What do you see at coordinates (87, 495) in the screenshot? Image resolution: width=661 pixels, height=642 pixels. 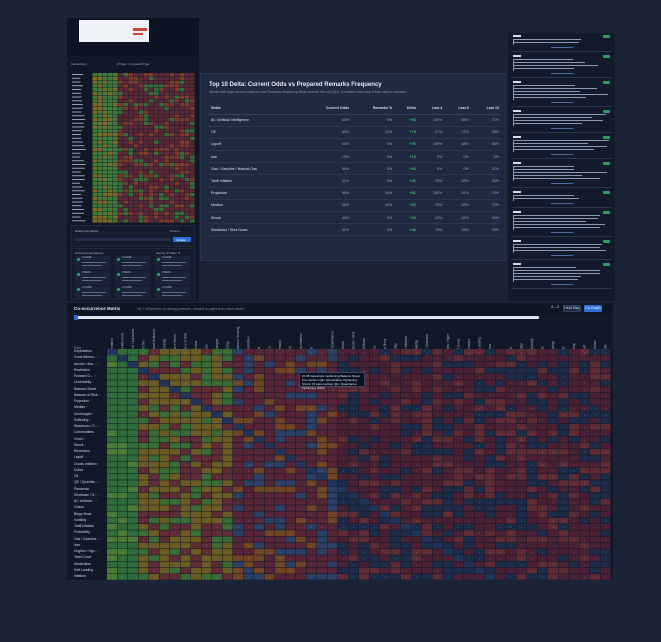 I see `matrix-row-label: Shutdown / S… ↑` at bounding box center [87, 495].